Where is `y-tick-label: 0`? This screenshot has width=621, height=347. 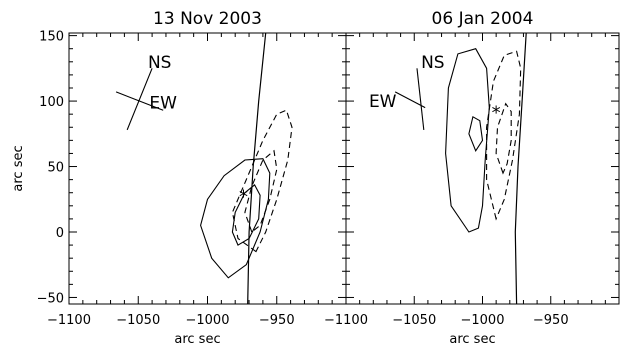 y-tick-label: 0 is located at coordinates (60, 233).